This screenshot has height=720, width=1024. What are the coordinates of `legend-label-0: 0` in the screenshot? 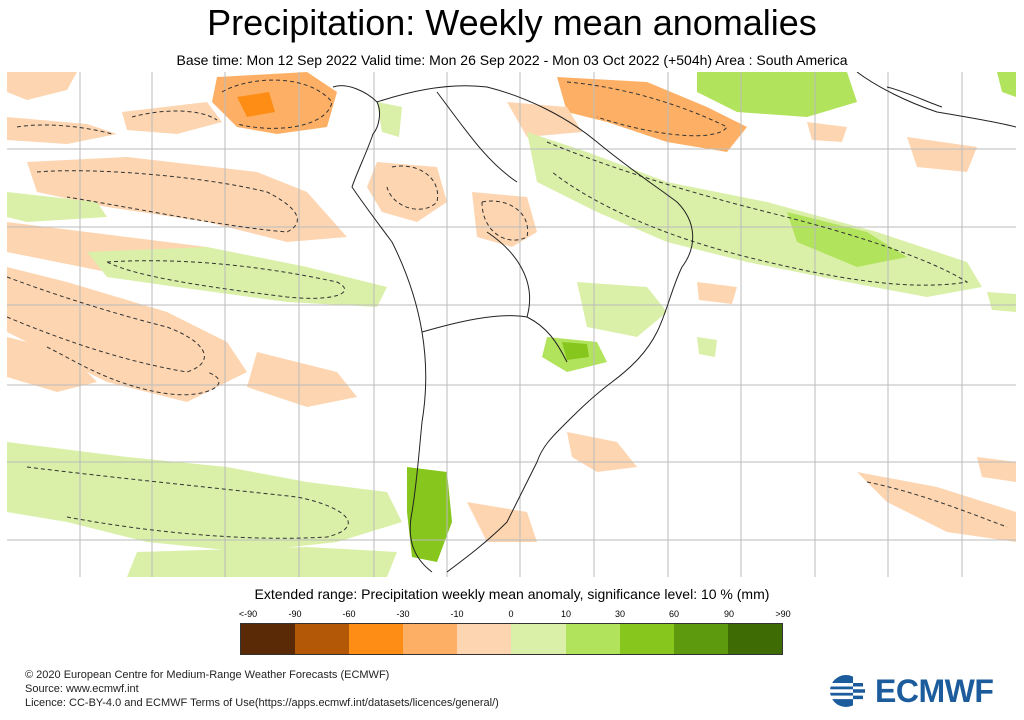 It's located at (511, 614).